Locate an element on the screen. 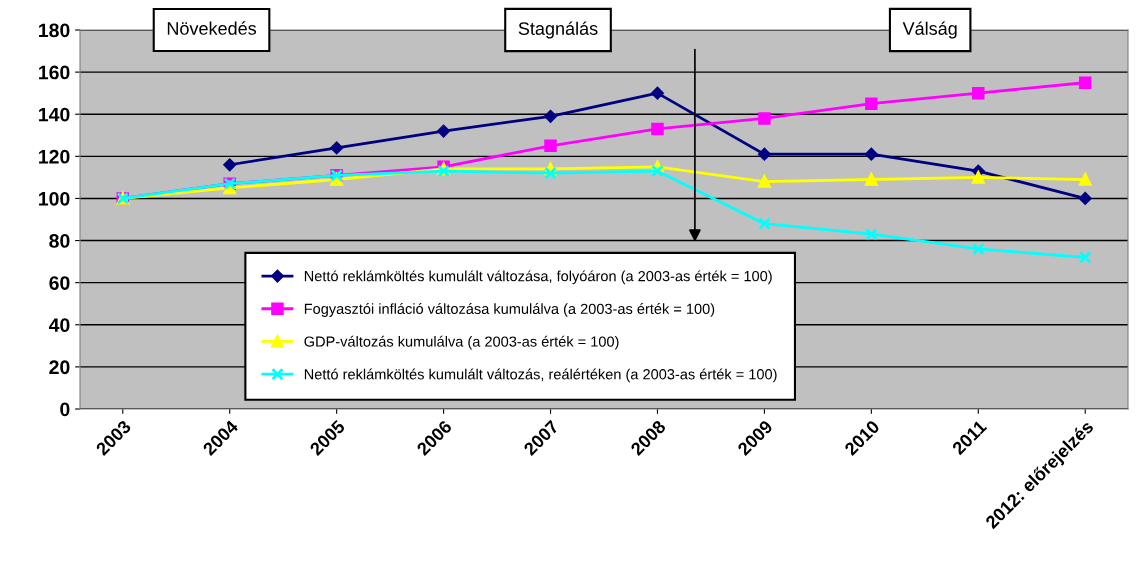 The image size is (1137, 563). y-tick-label: 0 is located at coordinates (65, 409).